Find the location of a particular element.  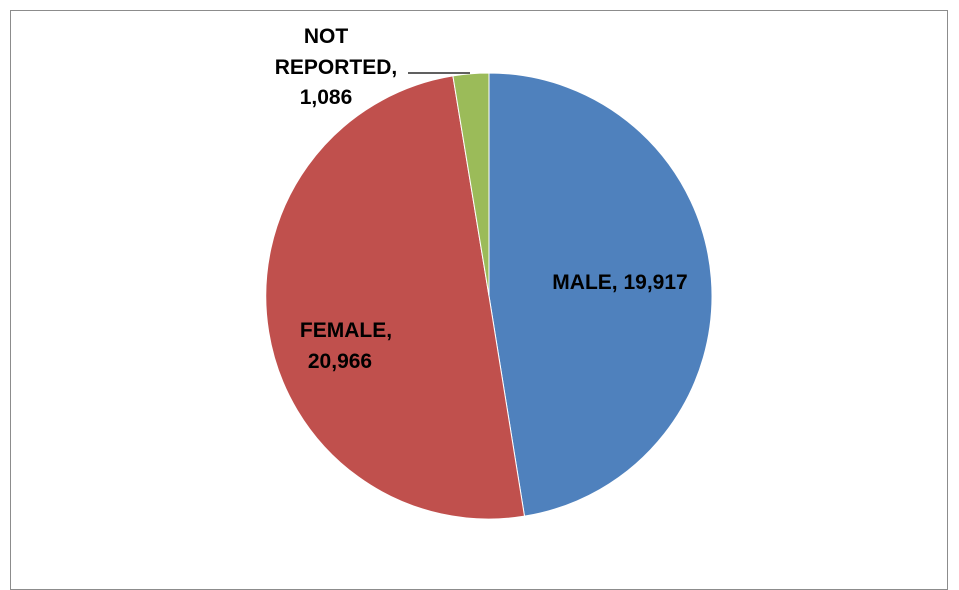

data-label-not-reported-line2: REPORTED, is located at coordinates (336, 67).